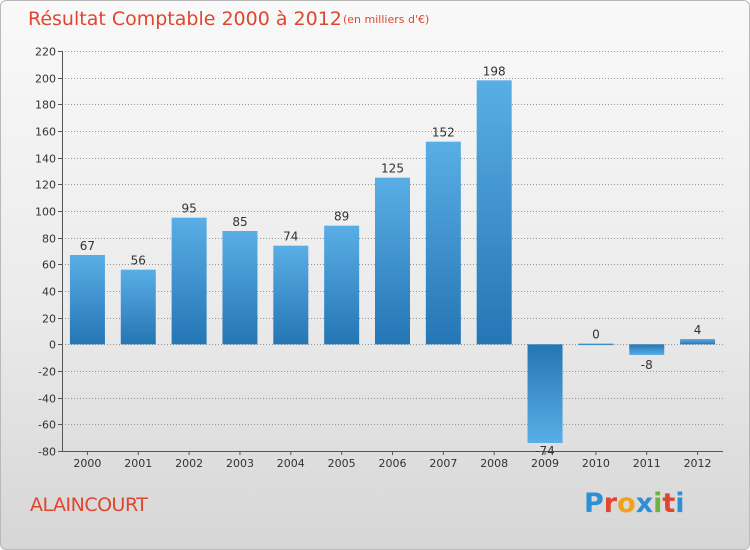 The height and width of the screenshot is (550, 750). Describe the element at coordinates (610, 503) in the screenshot. I see `logo-letter: r` at that location.